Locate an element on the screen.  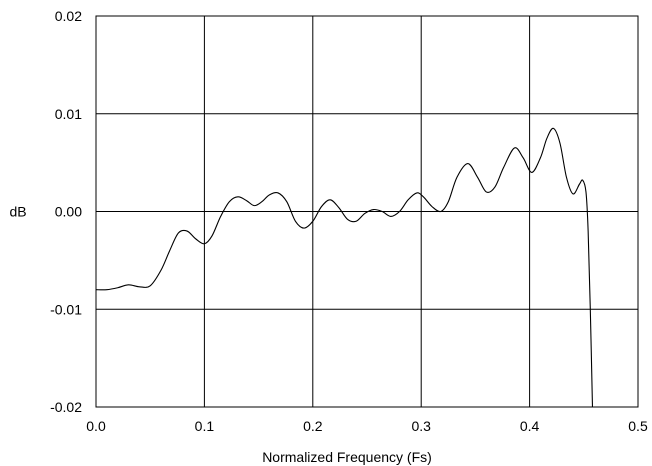
y-tick-label: 0.01 is located at coordinates (68, 114).